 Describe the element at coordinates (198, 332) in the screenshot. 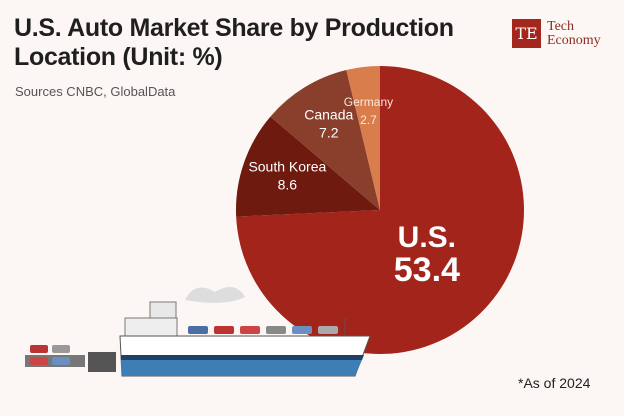

I see `cargo-ship-illustration` at that location.